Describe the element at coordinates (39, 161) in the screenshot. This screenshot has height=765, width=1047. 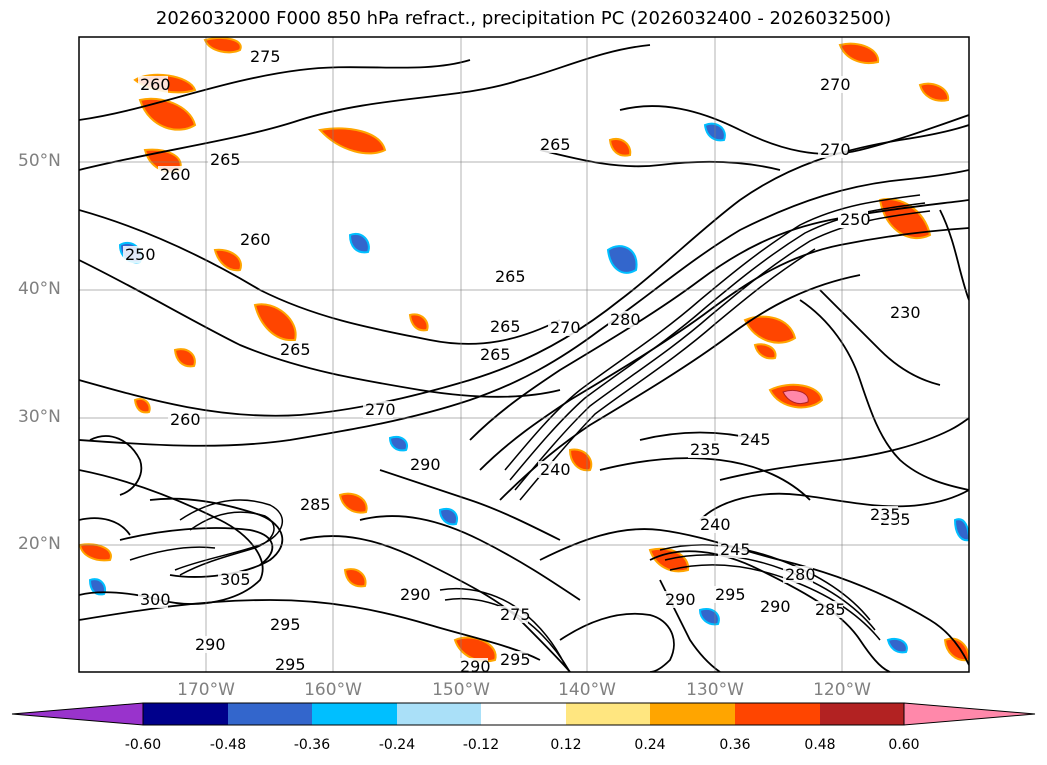
I see `lat-label-50n: 50°N` at that location.